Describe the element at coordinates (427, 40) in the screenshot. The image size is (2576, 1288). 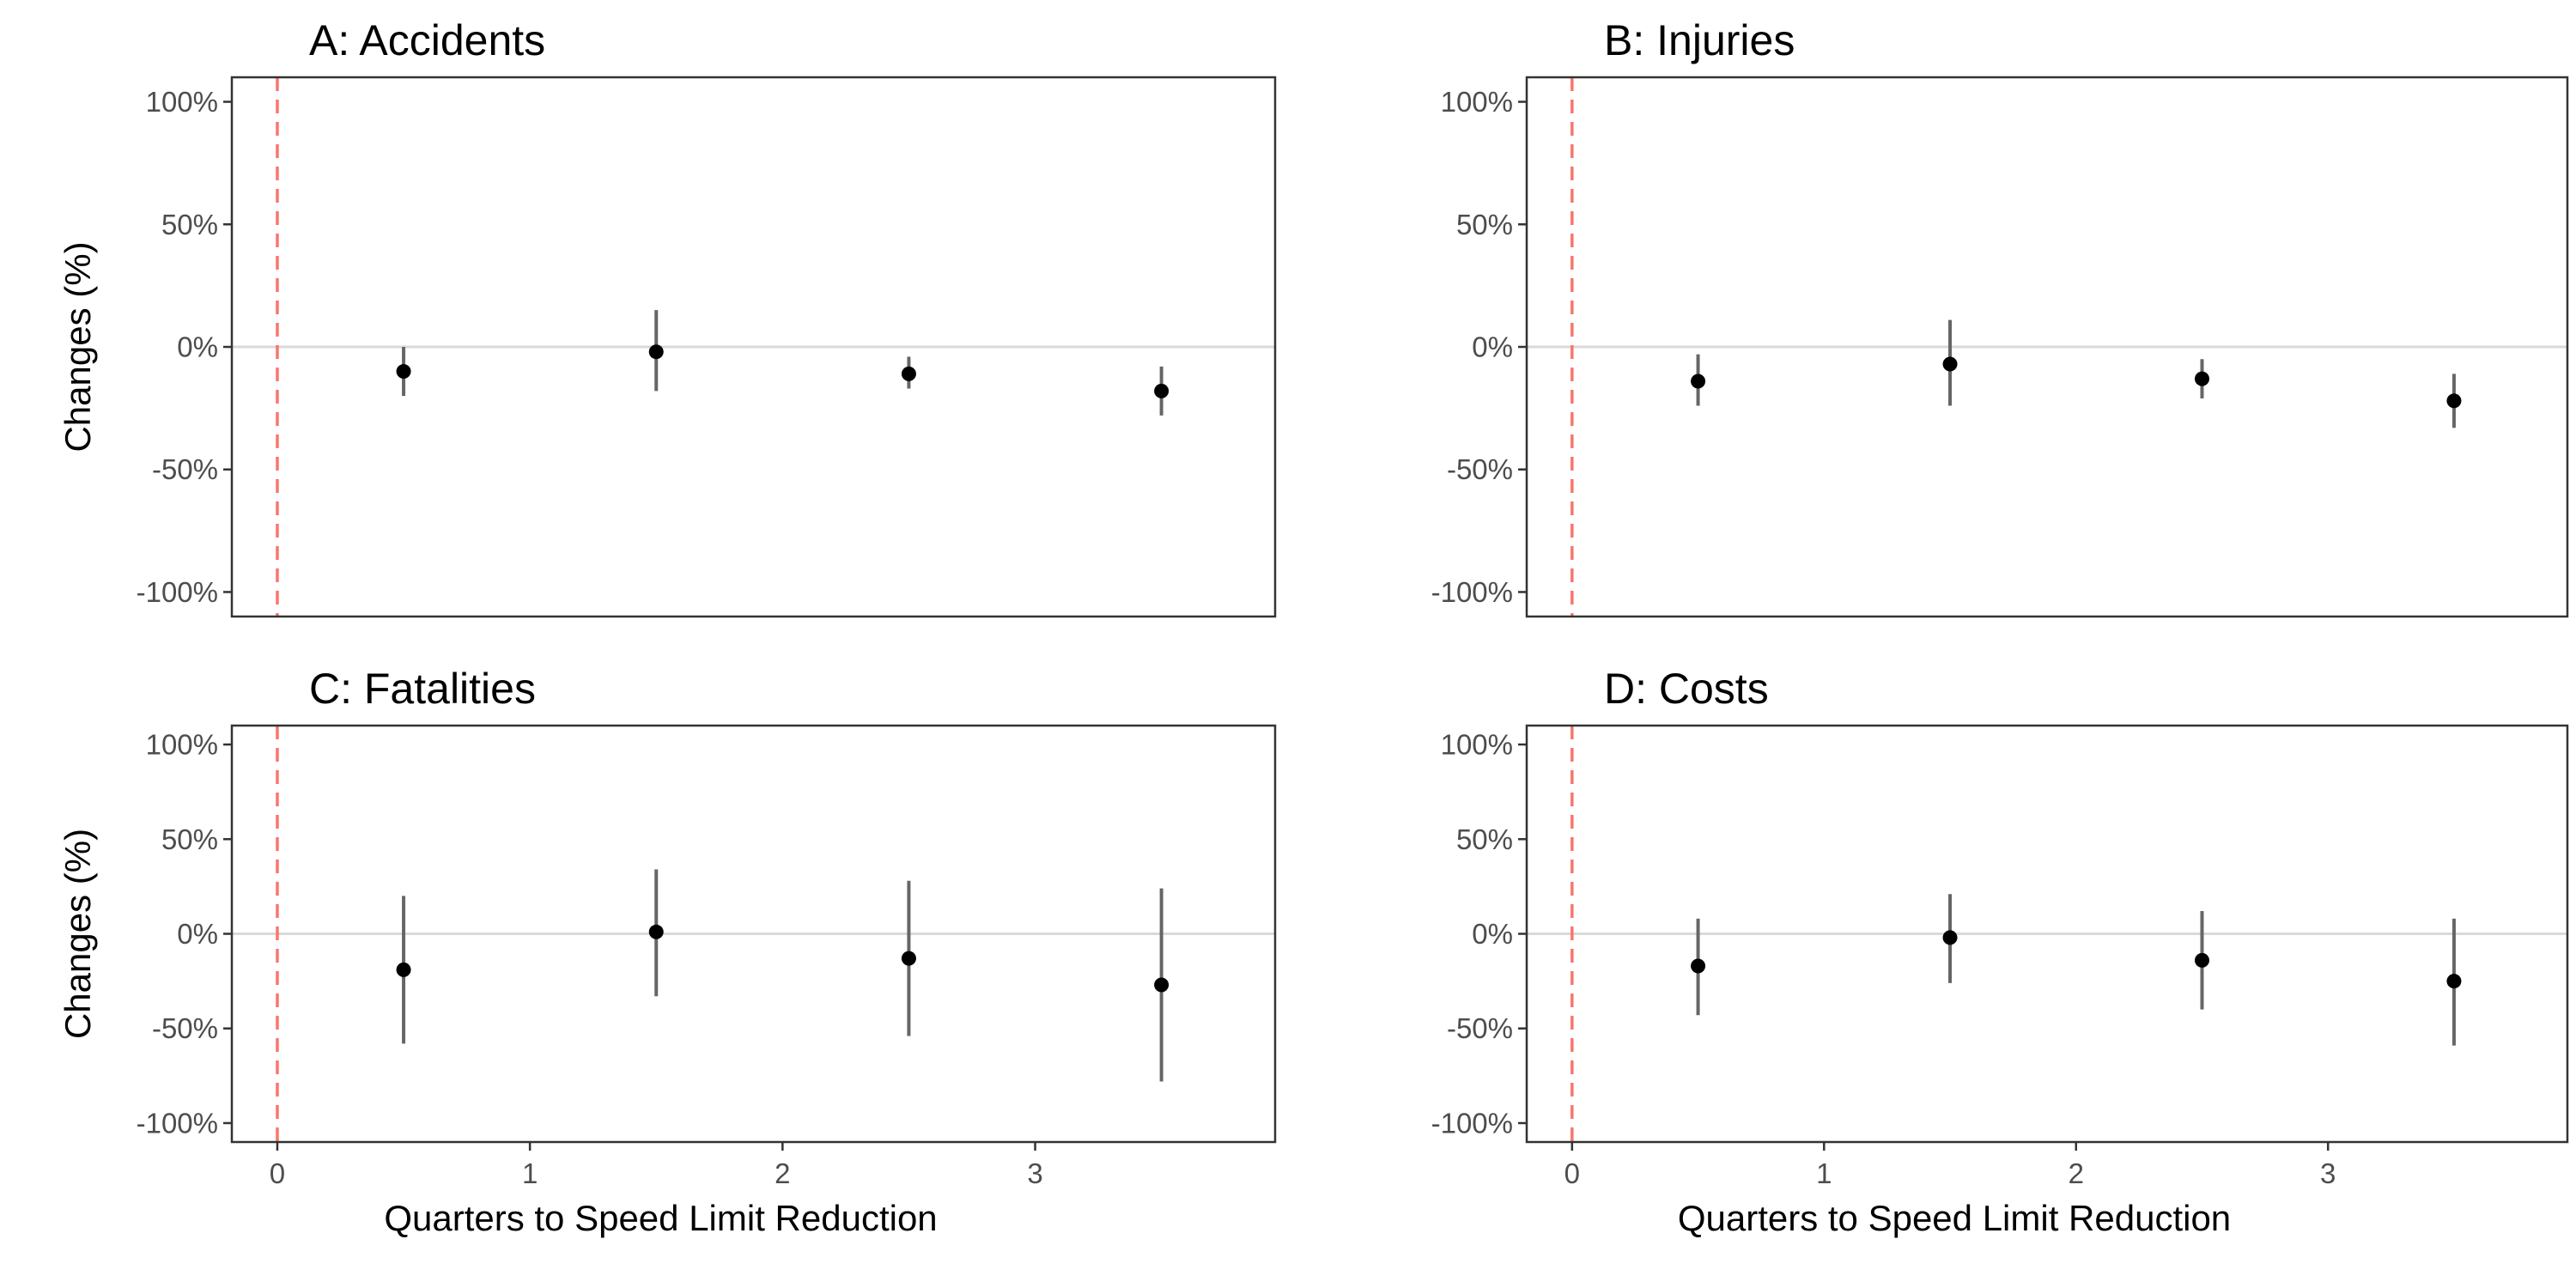
I see `panel-title: A: Accidents` at that location.